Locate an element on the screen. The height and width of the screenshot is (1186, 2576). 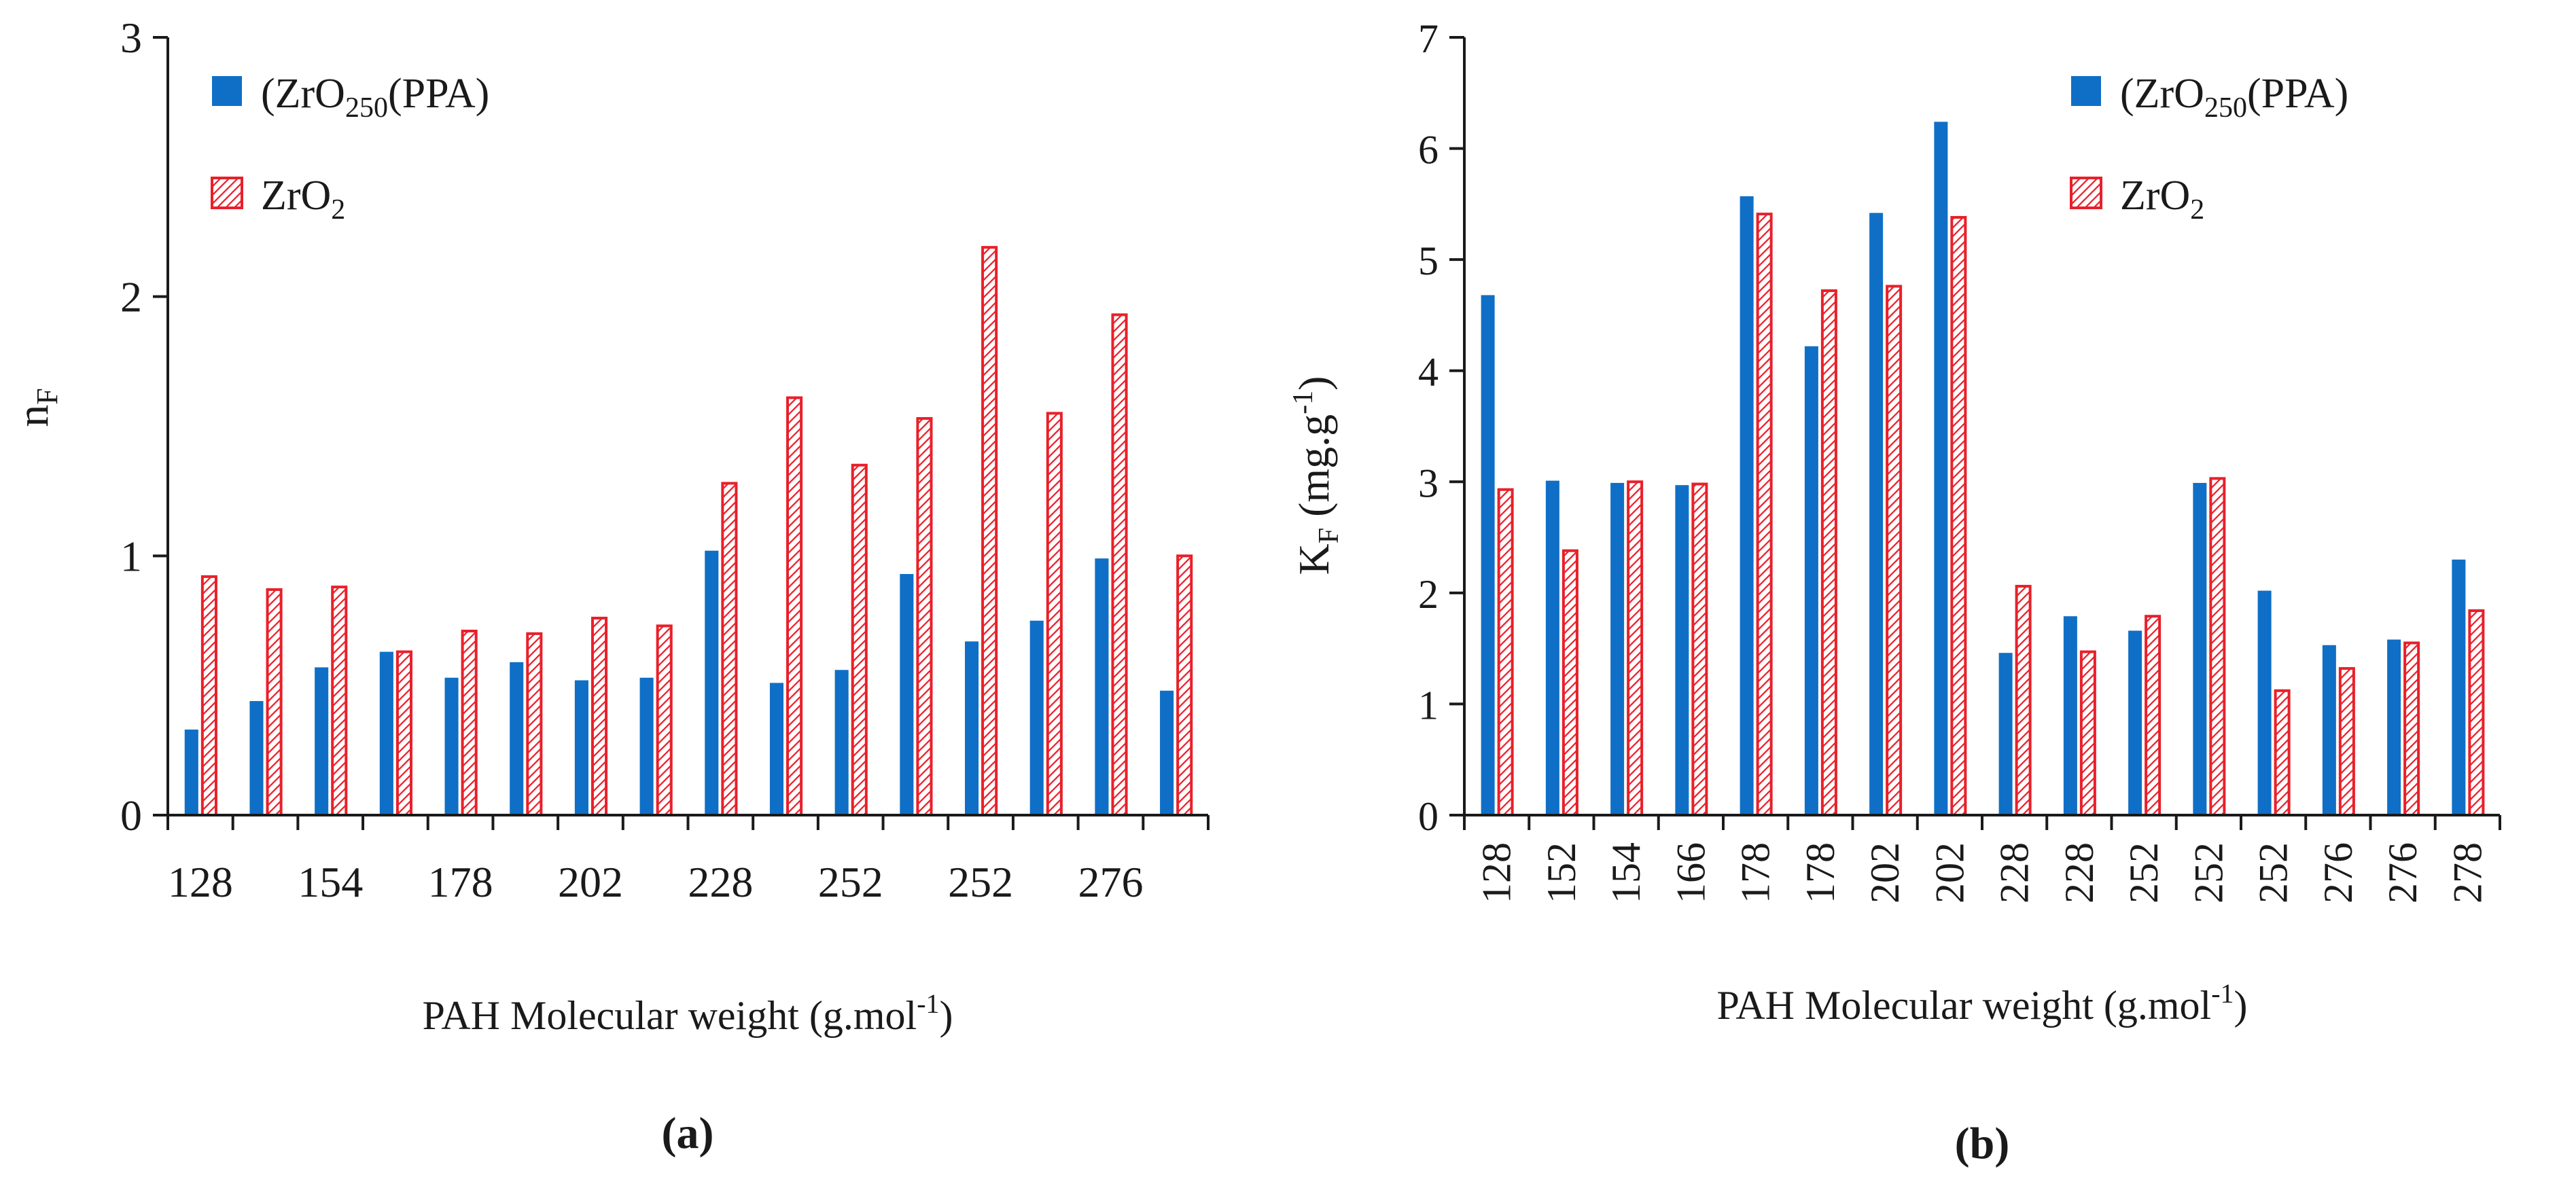
y-tick-label: 7 is located at coordinates (1428, 38).